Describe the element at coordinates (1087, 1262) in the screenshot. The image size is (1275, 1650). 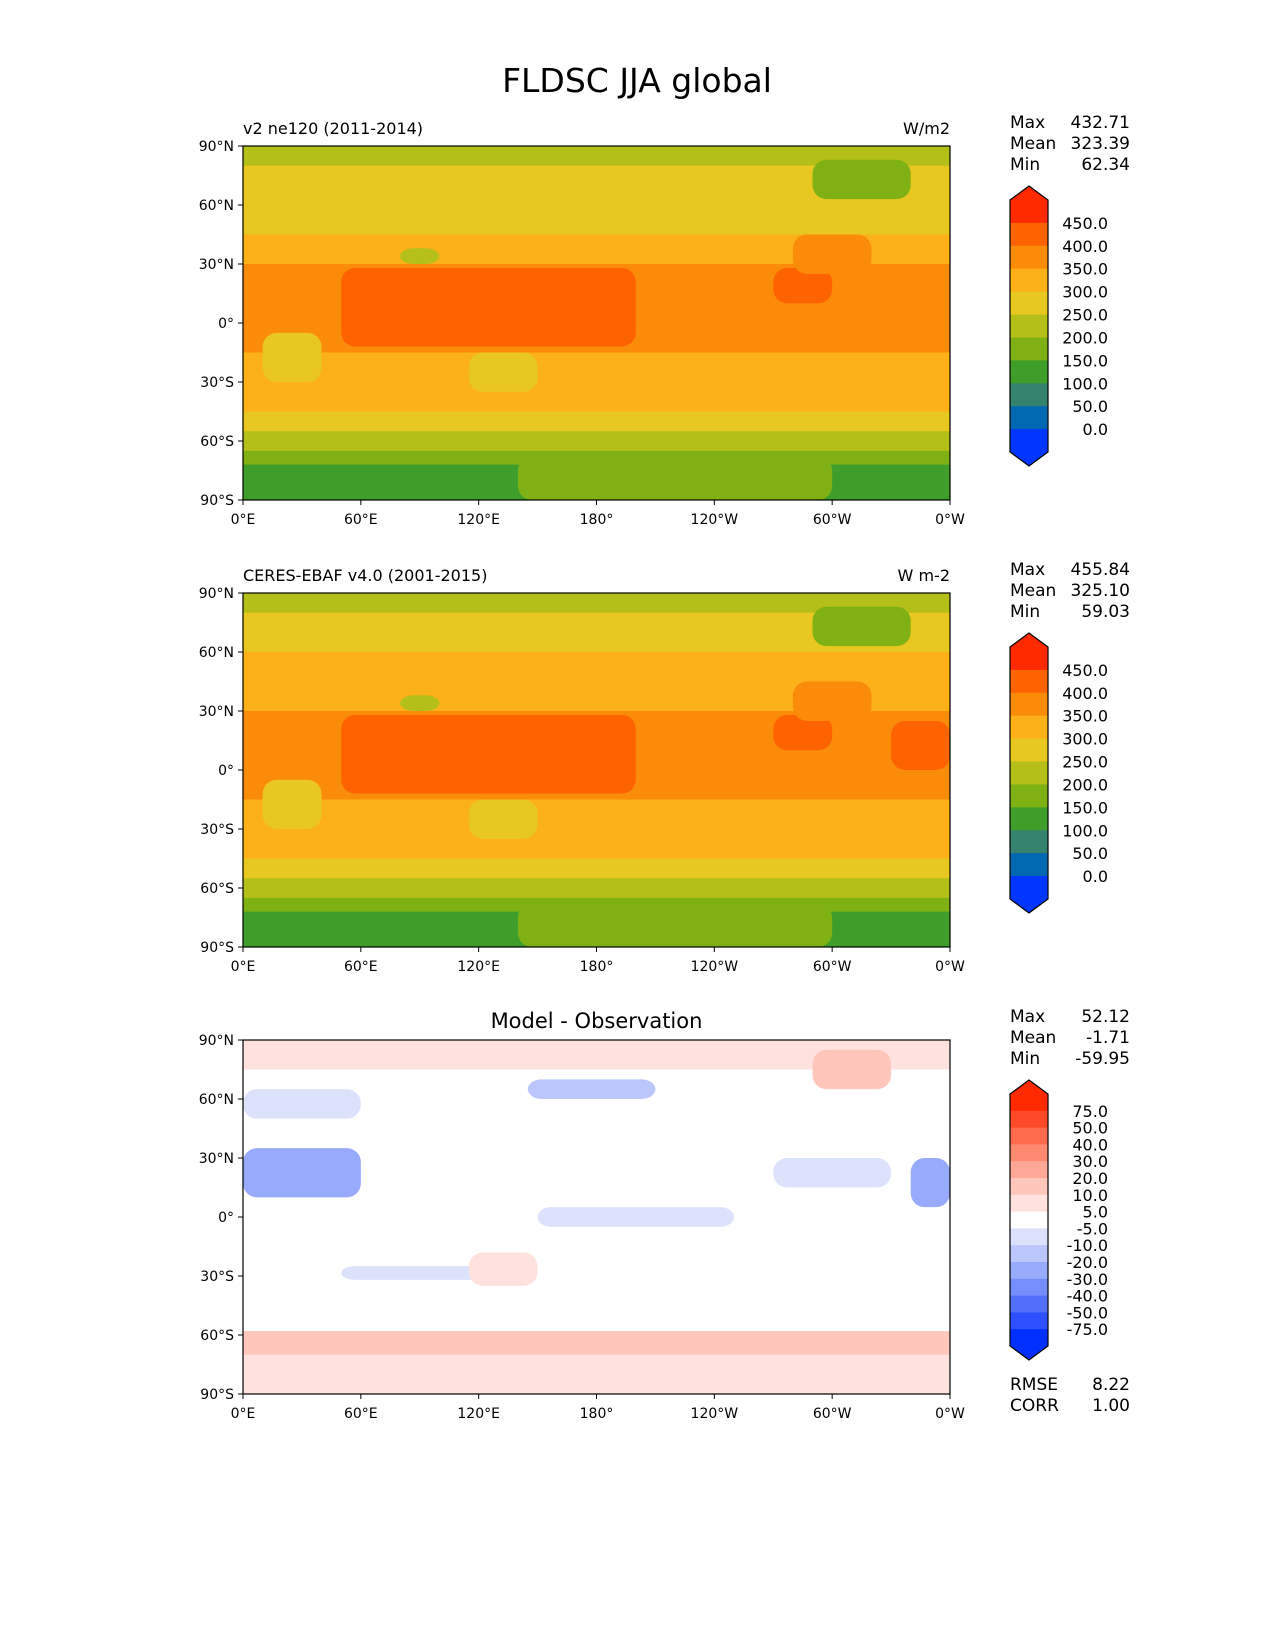
I see `colorbar-label: -20.0` at that location.